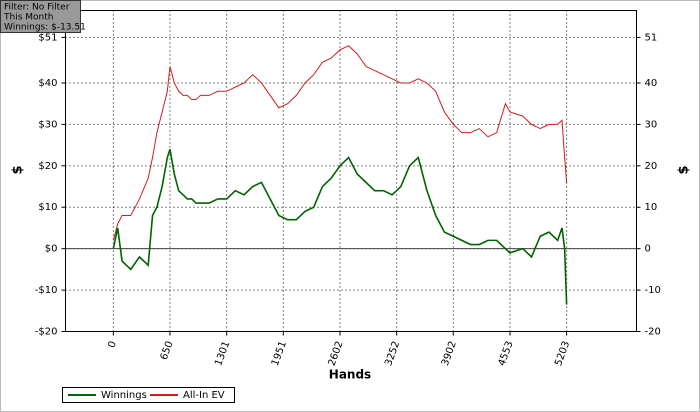 The height and width of the screenshot is (412, 700). I want to click on y-tick-label: $0, so click(51, 249).